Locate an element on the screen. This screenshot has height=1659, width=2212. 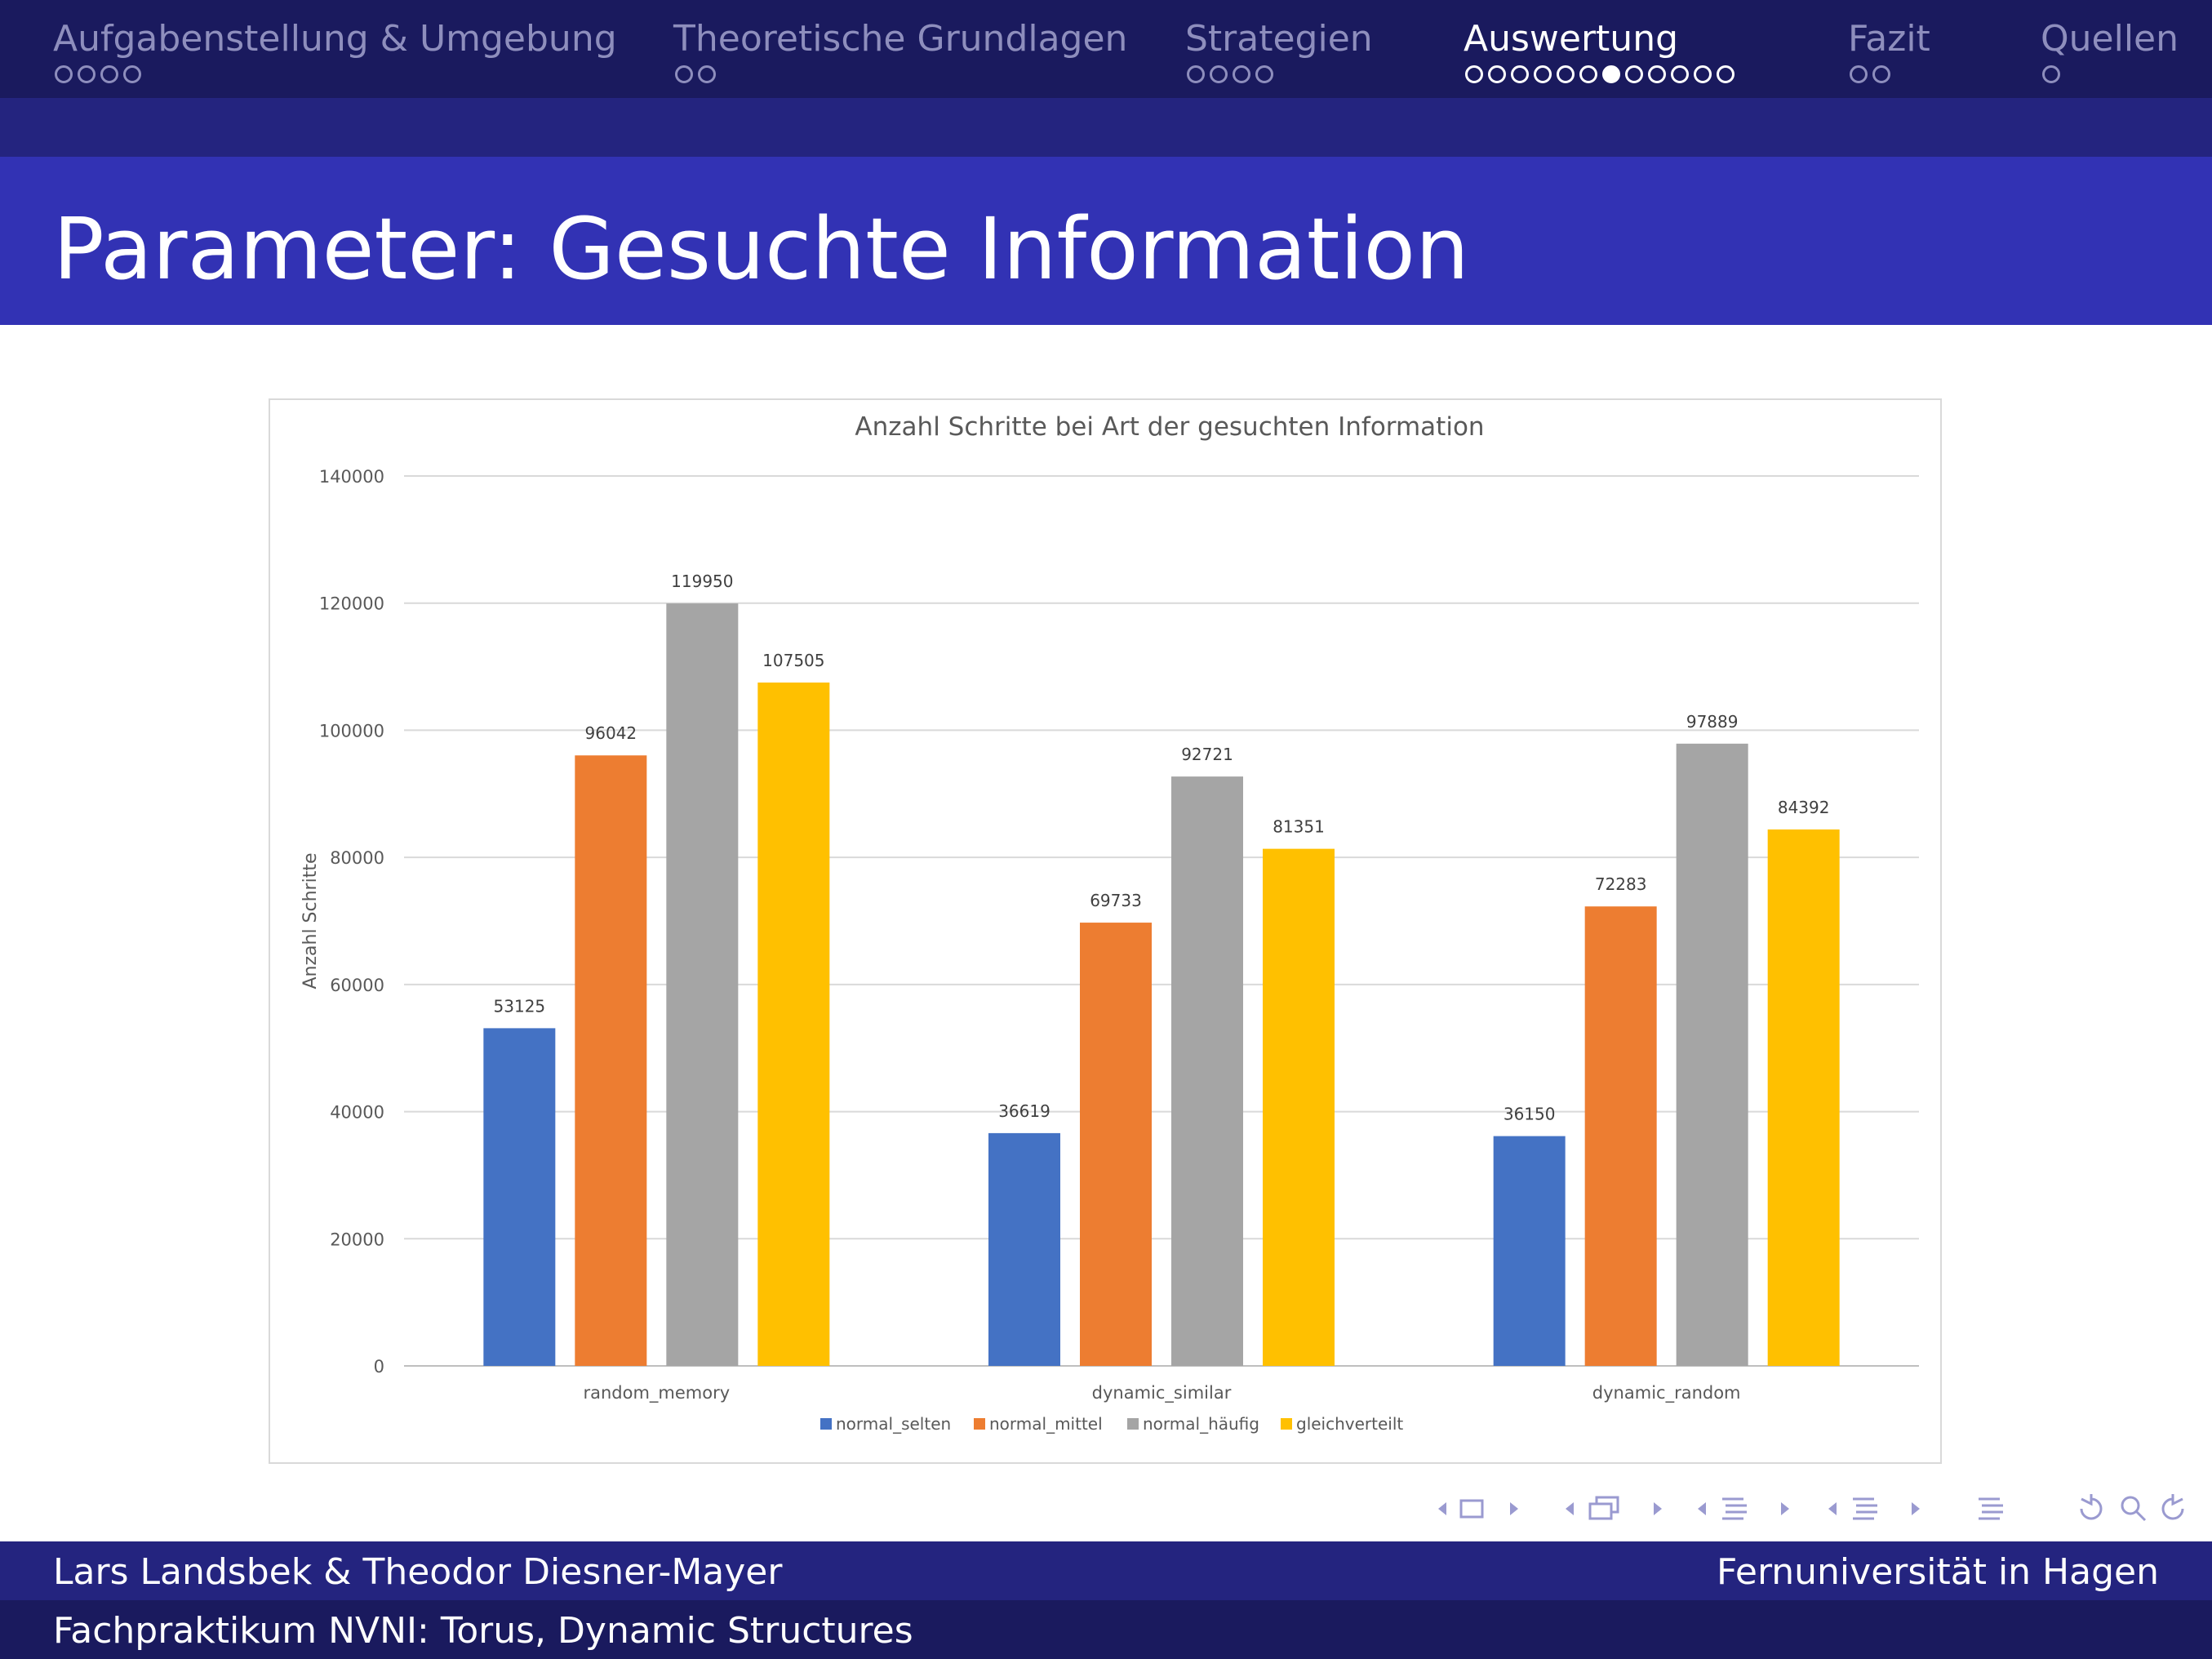
data-label: 81351 is located at coordinates (1299, 827).